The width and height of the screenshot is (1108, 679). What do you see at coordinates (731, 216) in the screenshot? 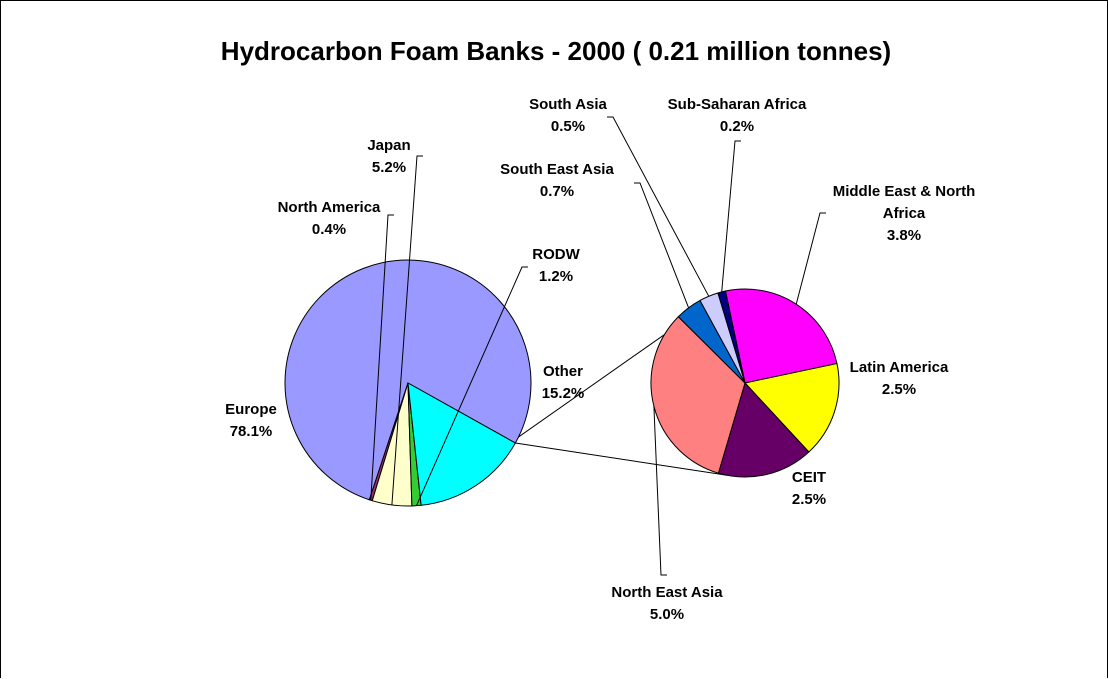
I see `secondary-leader-sub-saharan-africa` at bounding box center [731, 216].